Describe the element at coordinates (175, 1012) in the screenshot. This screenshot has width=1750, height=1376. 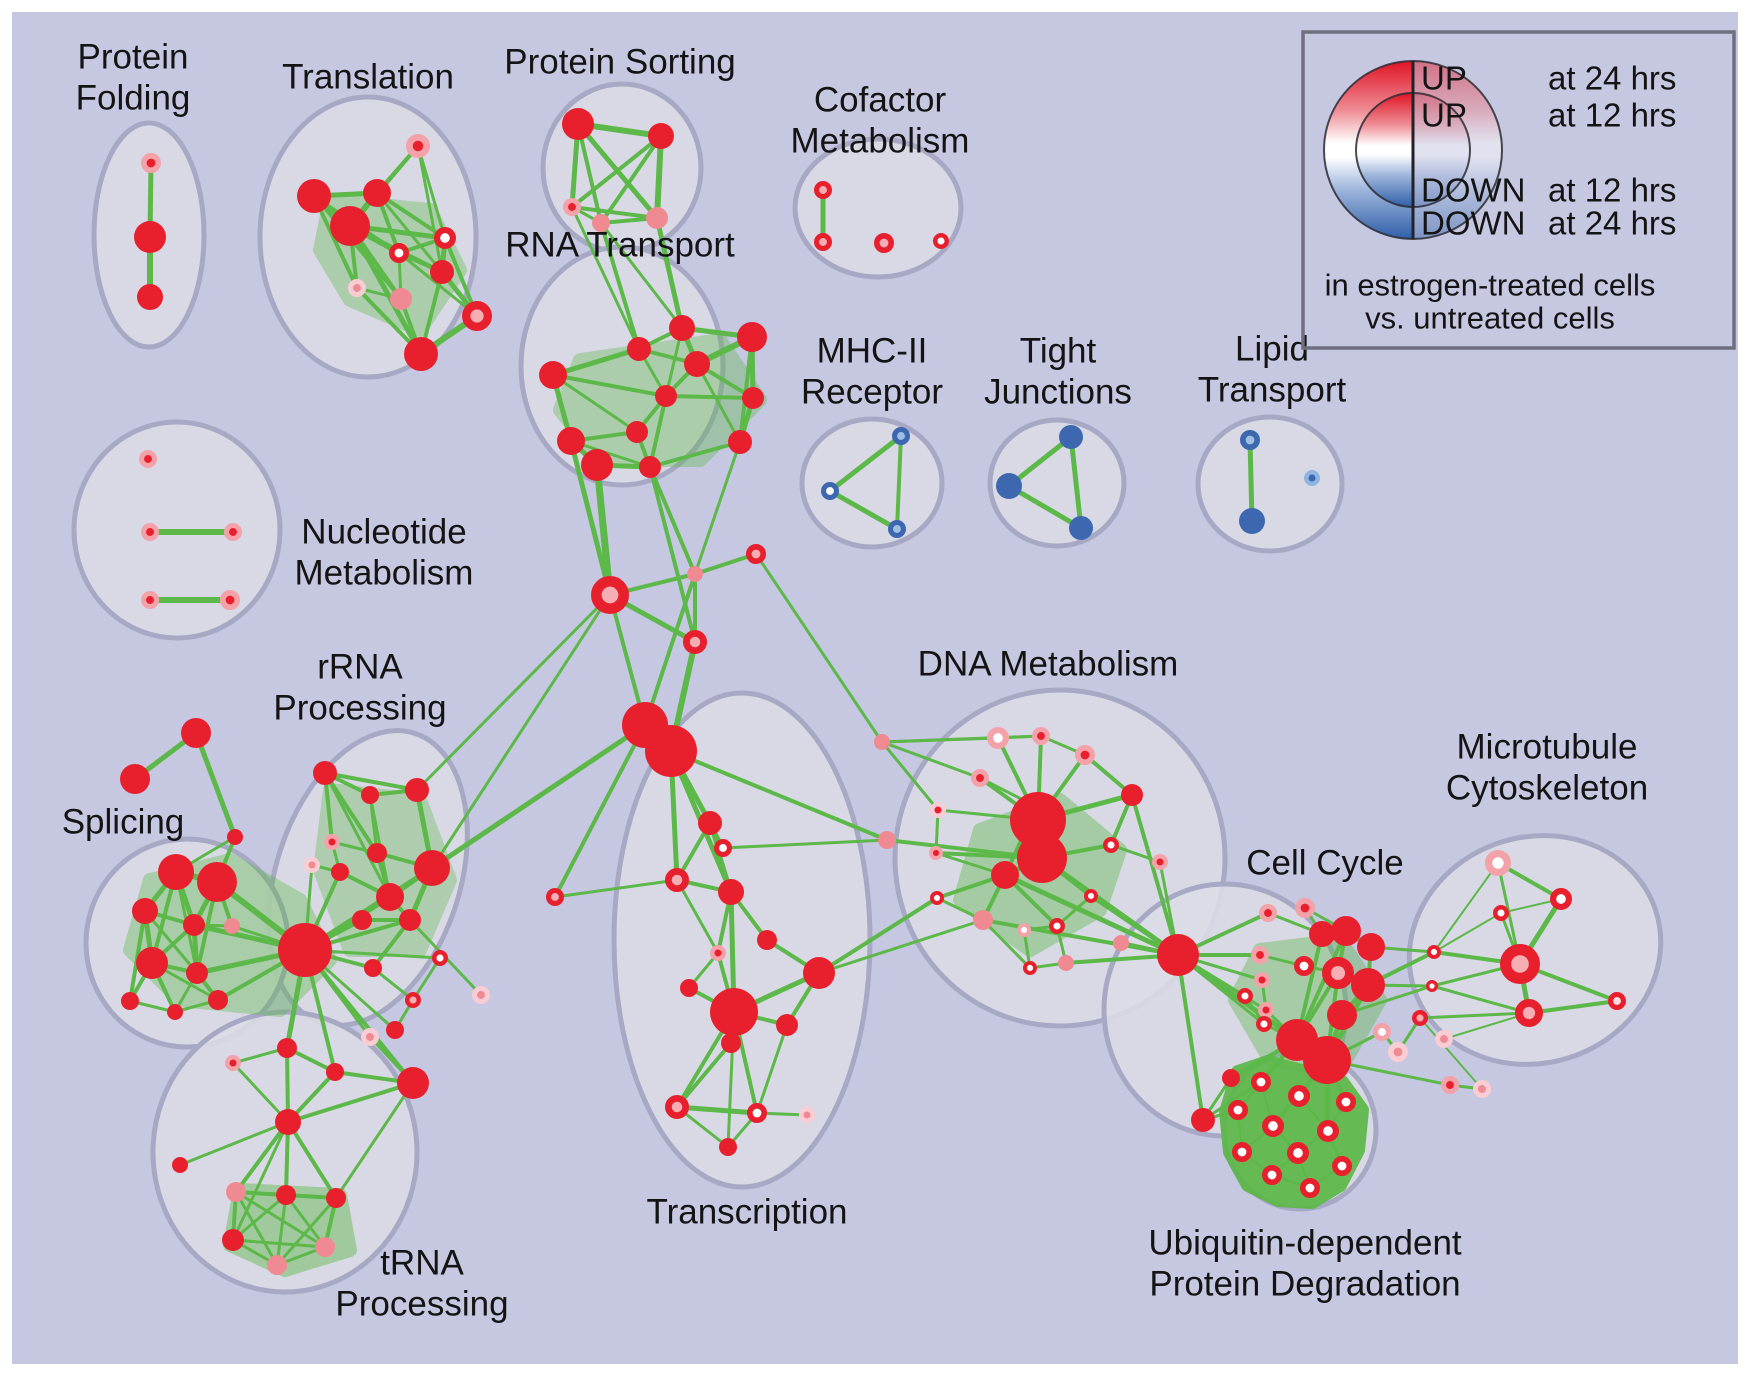
I see `node-sp9` at that location.